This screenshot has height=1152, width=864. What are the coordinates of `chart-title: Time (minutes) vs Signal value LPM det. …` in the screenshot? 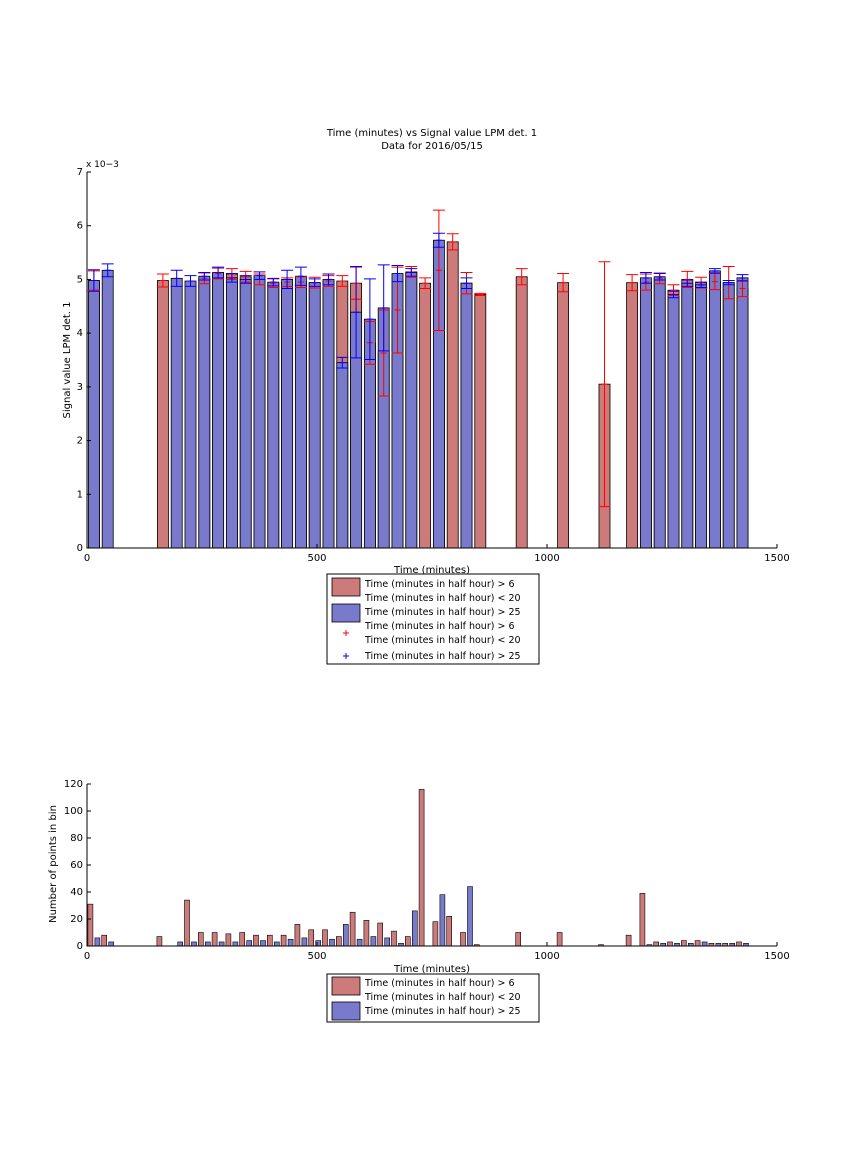 It's located at (431, 133).